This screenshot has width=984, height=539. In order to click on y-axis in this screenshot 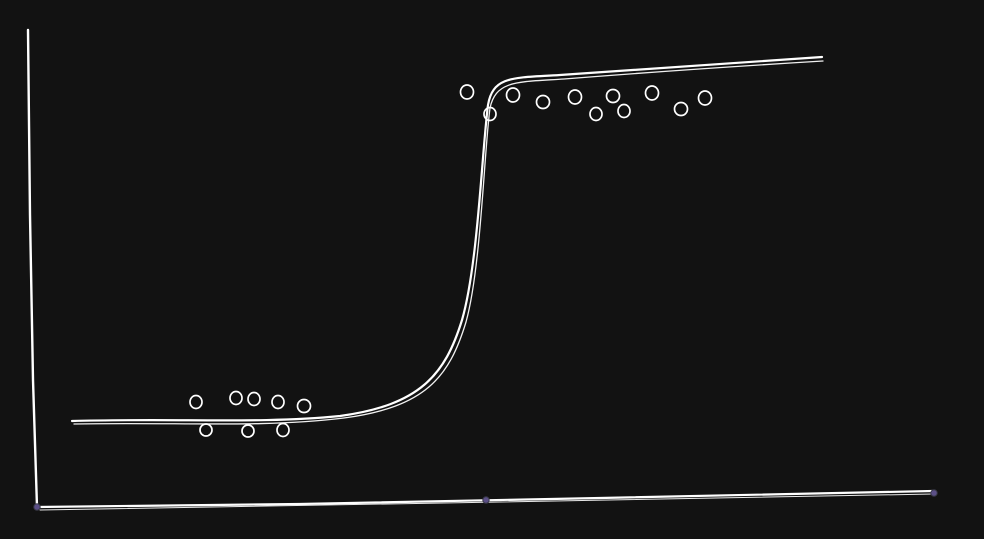, I will do `click(32, 268)`.